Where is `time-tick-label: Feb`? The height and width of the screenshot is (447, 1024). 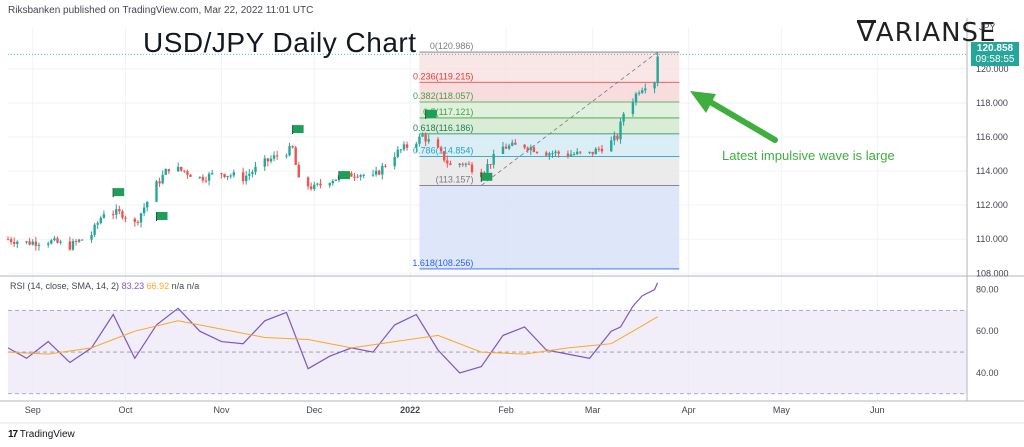 time-tick-label: Feb is located at coordinates (506, 410).